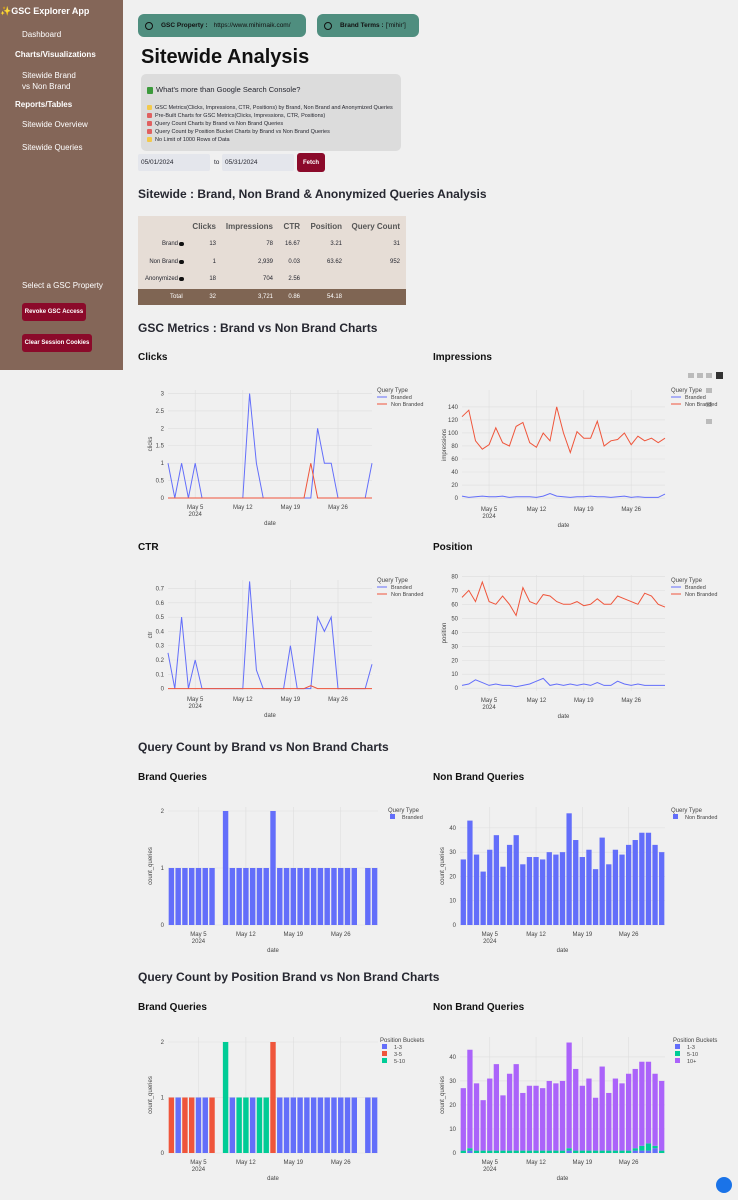 This screenshot has width=738, height=1200. Describe the element at coordinates (394, 262) in the screenshot. I see `cell: 952` at that location.